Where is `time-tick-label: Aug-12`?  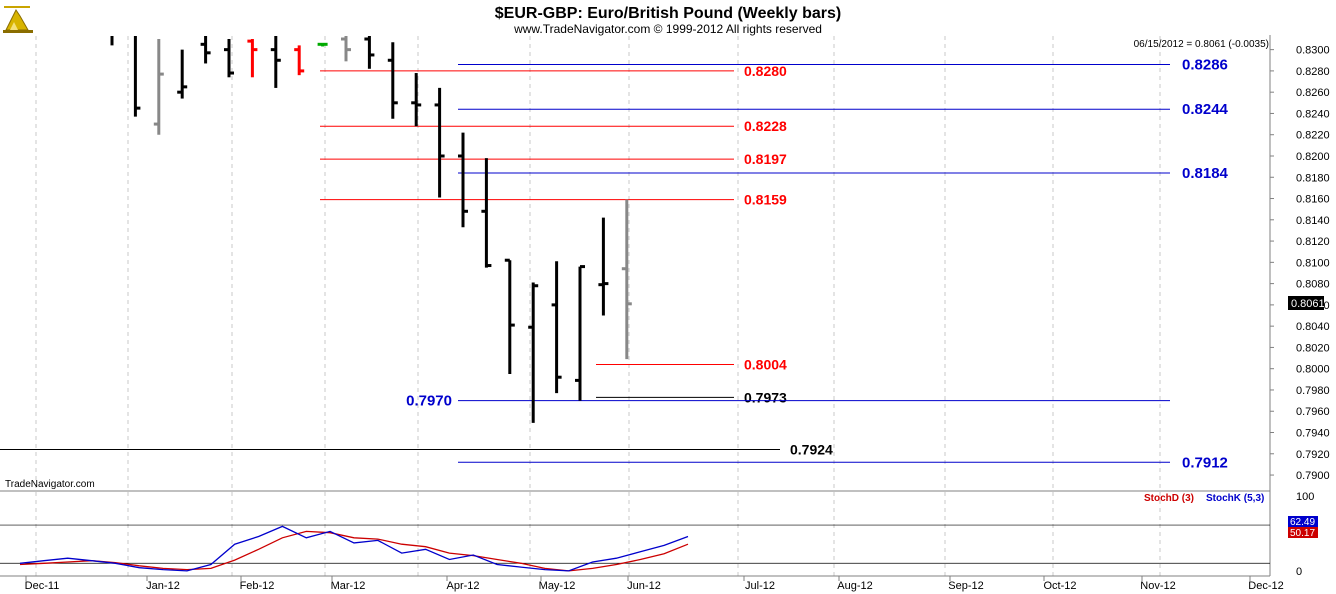 time-tick-label: Aug-12 is located at coordinates (854, 586).